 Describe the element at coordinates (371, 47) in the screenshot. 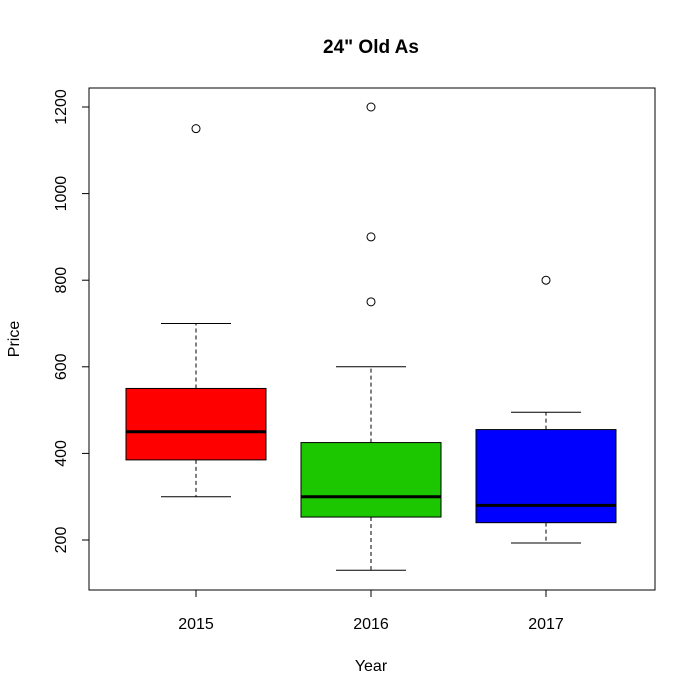

I see `chart-title: 24" Old As` at that location.